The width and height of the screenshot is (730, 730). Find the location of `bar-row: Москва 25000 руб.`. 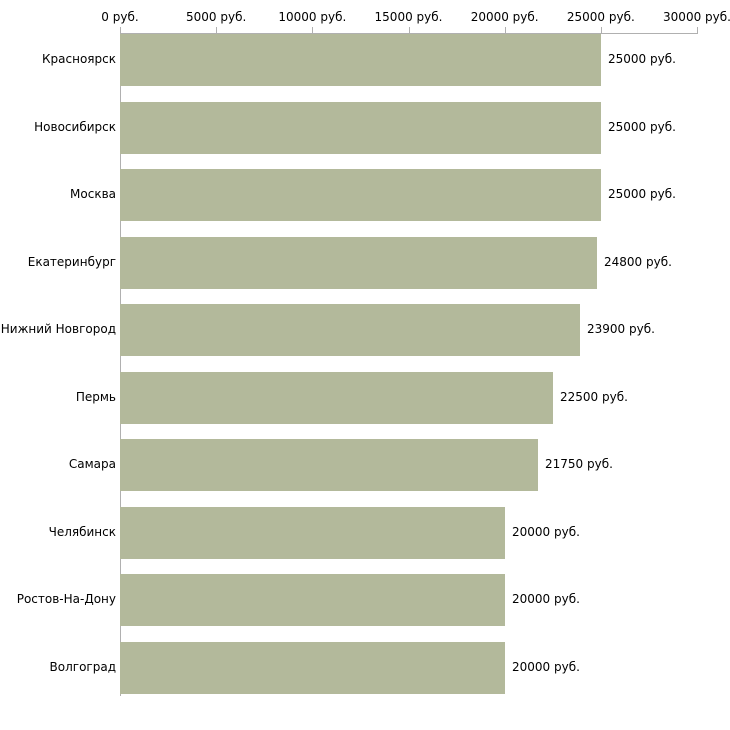

bar-row: Москва 25000 руб. is located at coordinates (365, 195).